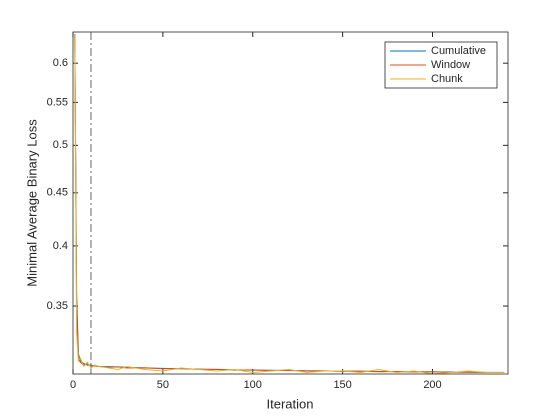 The width and height of the screenshot is (560, 420). What do you see at coordinates (31, 203) in the screenshot?
I see `y-axis-label: Minimal Average Binary Loss` at bounding box center [31, 203].